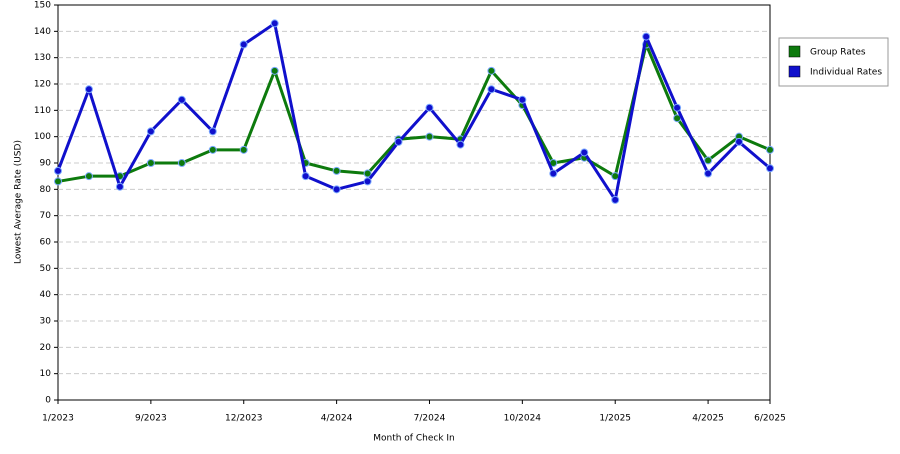 The width and height of the screenshot is (900, 454). I want to click on y-tick-label: 120, so click(42, 85).